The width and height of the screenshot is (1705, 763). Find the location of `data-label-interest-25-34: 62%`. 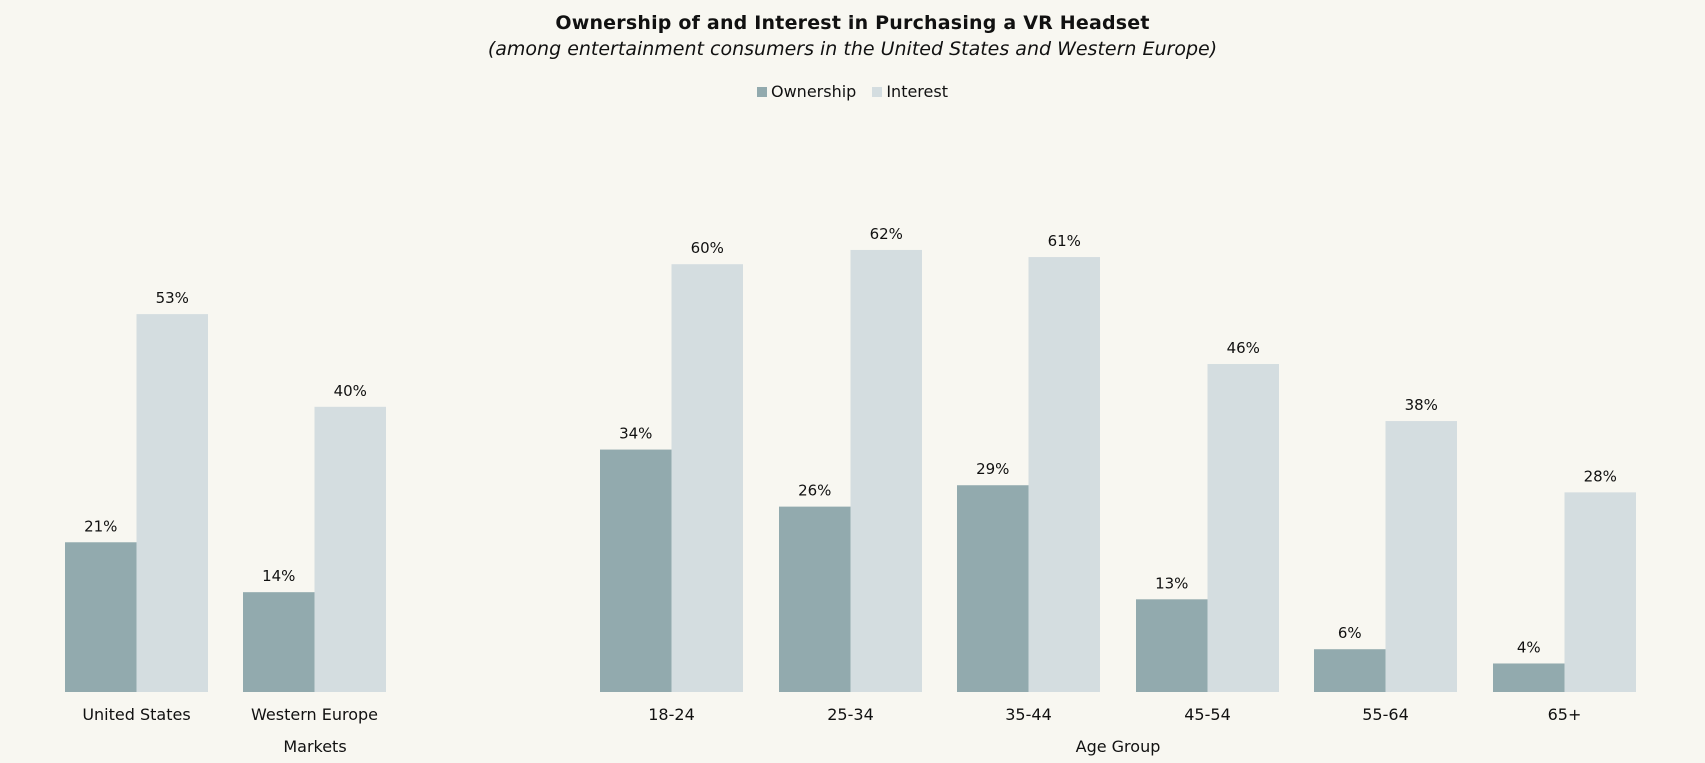

data-label-interest-25-34: 62% is located at coordinates (886, 234).